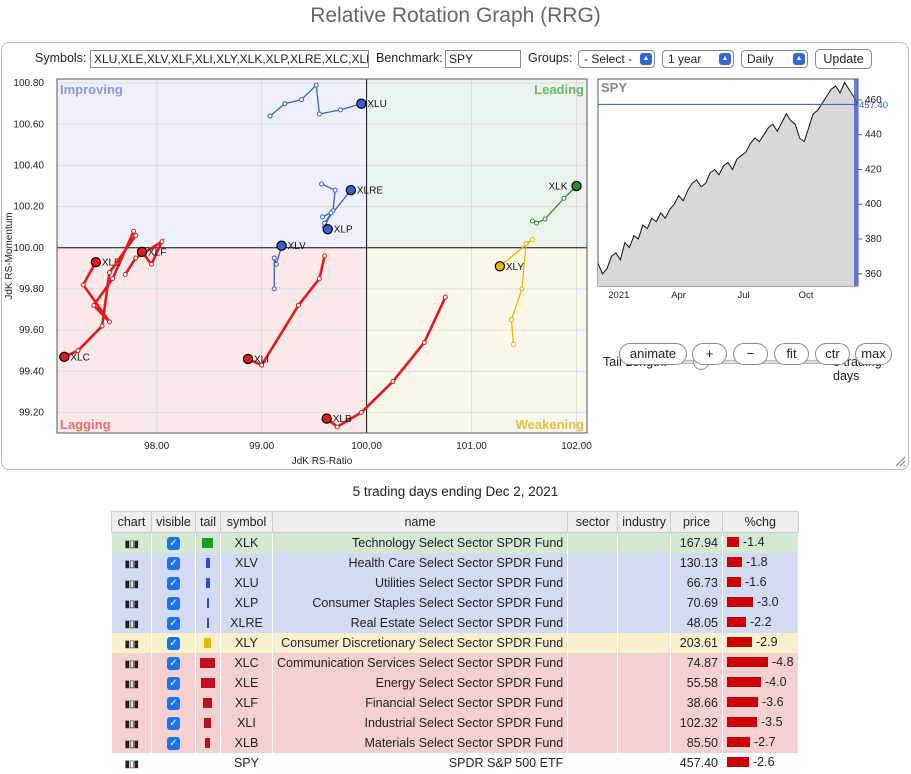 Image resolution: width=911 pixels, height=774 pixels. Describe the element at coordinates (696, 522) in the screenshot. I see `column-header-price: price` at that location.